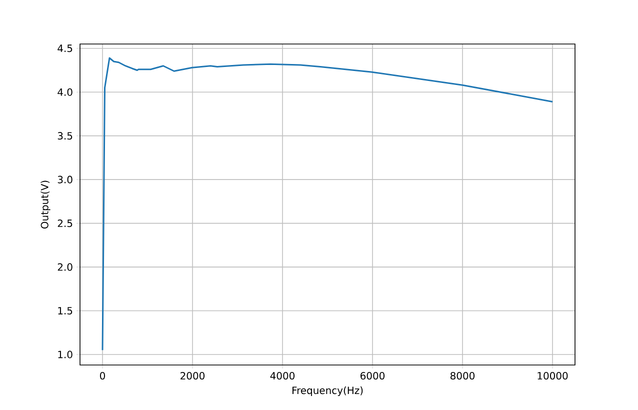  What do you see at coordinates (282, 376) in the screenshot?
I see `x-tick-label: 4000` at bounding box center [282, 376].